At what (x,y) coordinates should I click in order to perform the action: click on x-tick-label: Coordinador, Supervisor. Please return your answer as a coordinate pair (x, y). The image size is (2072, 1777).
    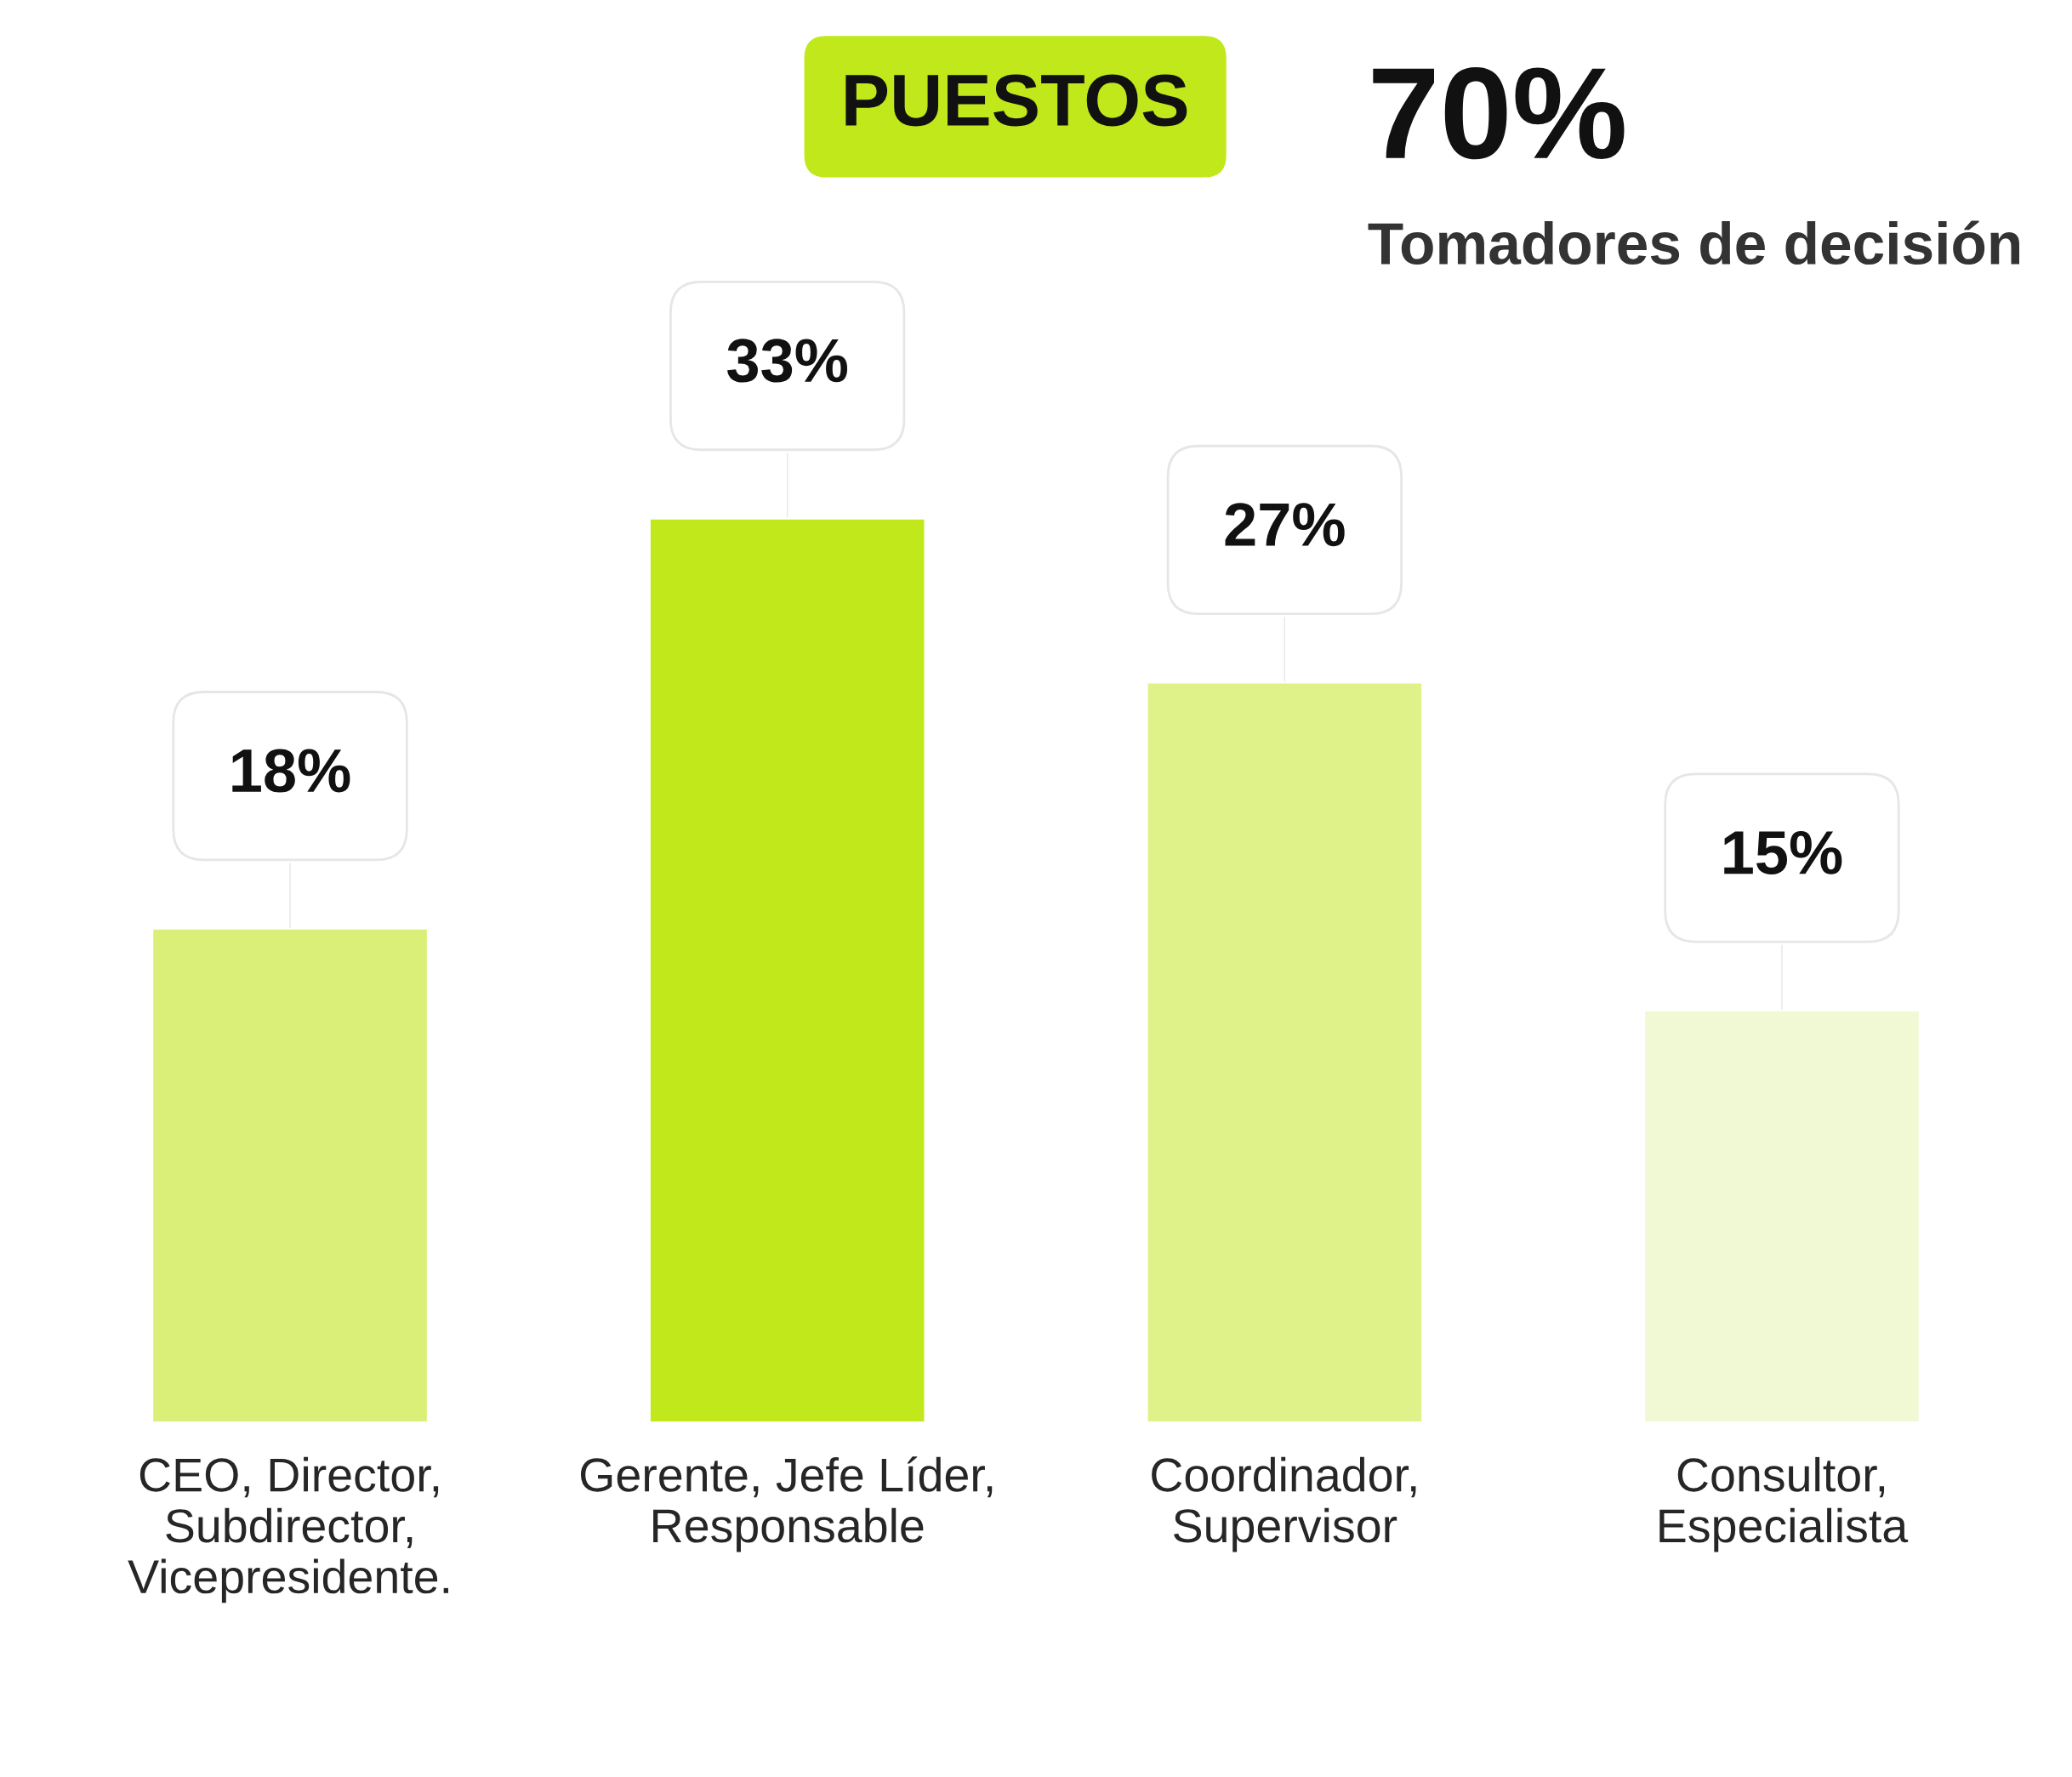
    Looking at the image, I should click on (1284, 1504).